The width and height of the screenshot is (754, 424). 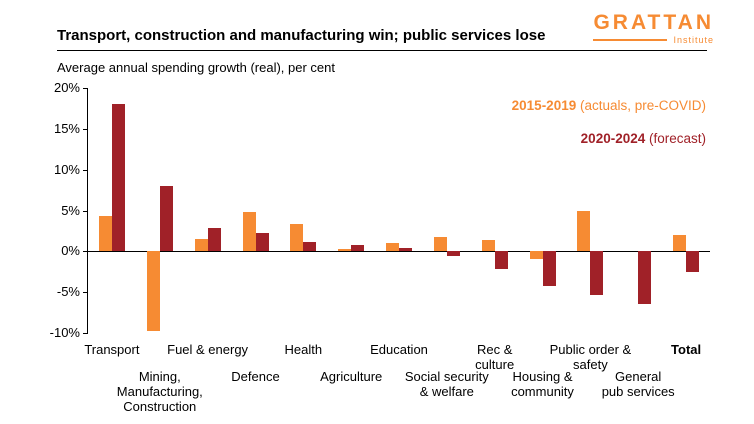 What do you see at coordinates (641, 105) in the screenshot?
I see `legend-series1-desc: (actuals, pre-COVID)` at bounding box center [641, 105].